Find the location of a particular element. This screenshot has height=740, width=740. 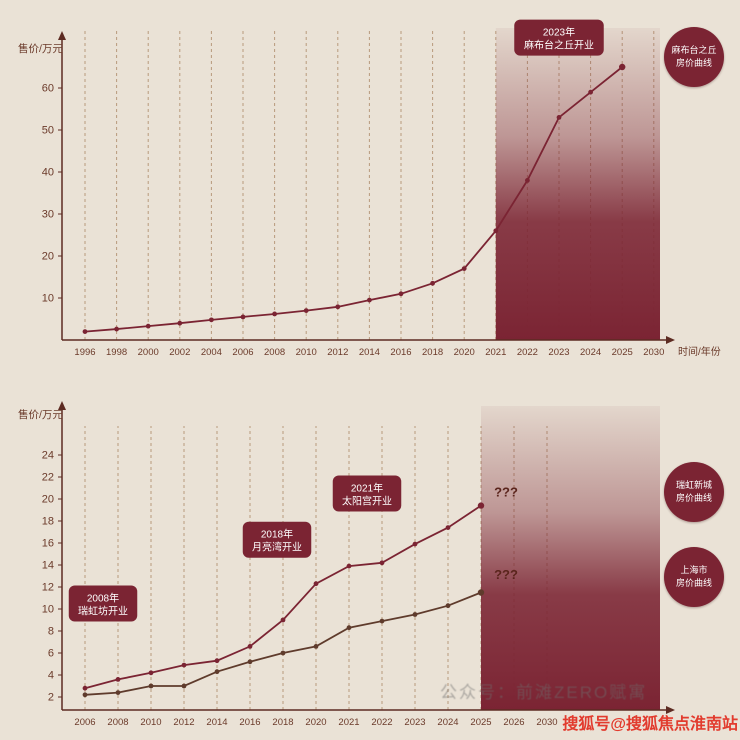

x-axis-title: 时间/年份 is located at coordinates (699, 351).